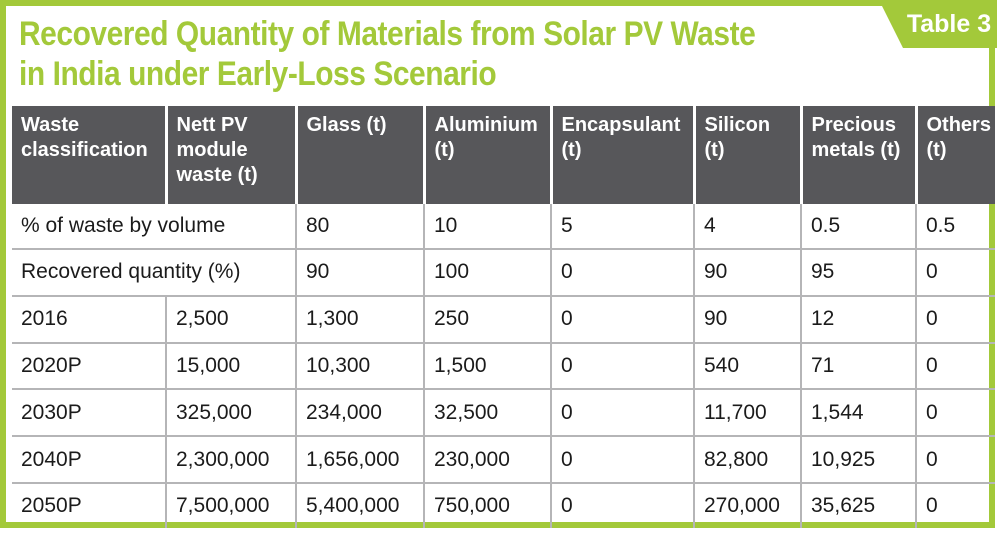 The height and width of the screenshot is (542, 1000). I want to click on table-row-2020p: 2020P 15,000 10,300 1,500 0 540 71 0, so click(503, 365).